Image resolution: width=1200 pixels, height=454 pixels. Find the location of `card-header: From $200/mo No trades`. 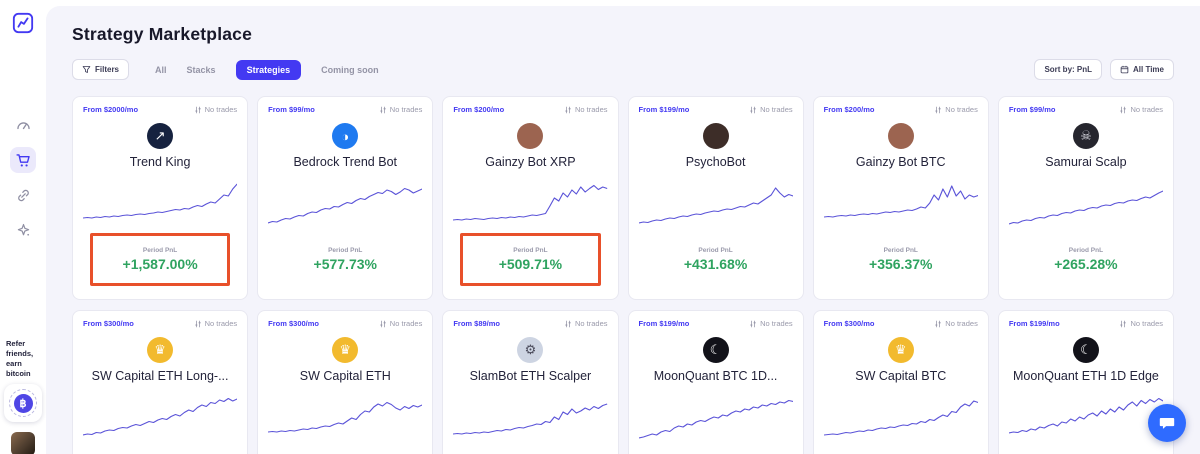

card-header: From $200/mo No trades is located at coordinates (530, 109).